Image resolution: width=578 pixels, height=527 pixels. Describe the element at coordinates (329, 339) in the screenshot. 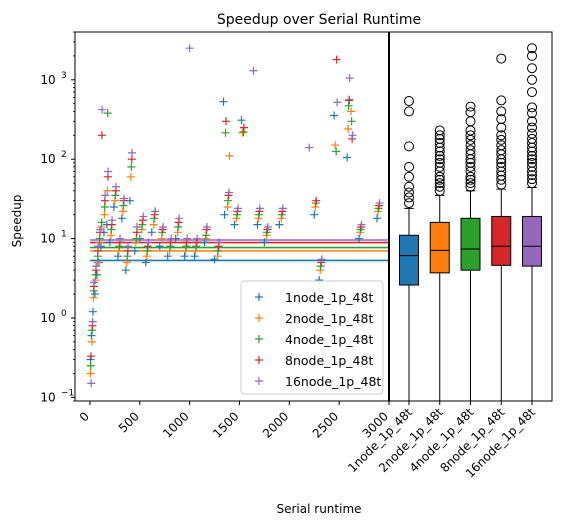

I see `legend-label-4node_1p_48t: 4node_1p_48t` at that location.